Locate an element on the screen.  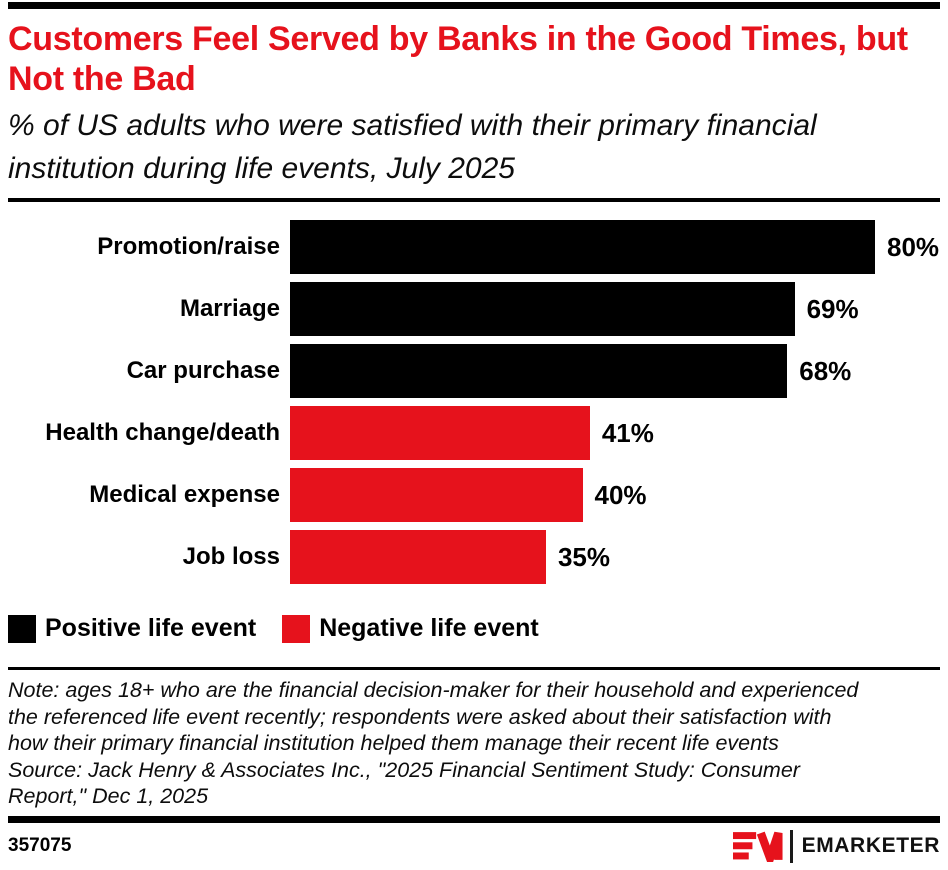
value-label: 41% is located at coordinates (627, 432).